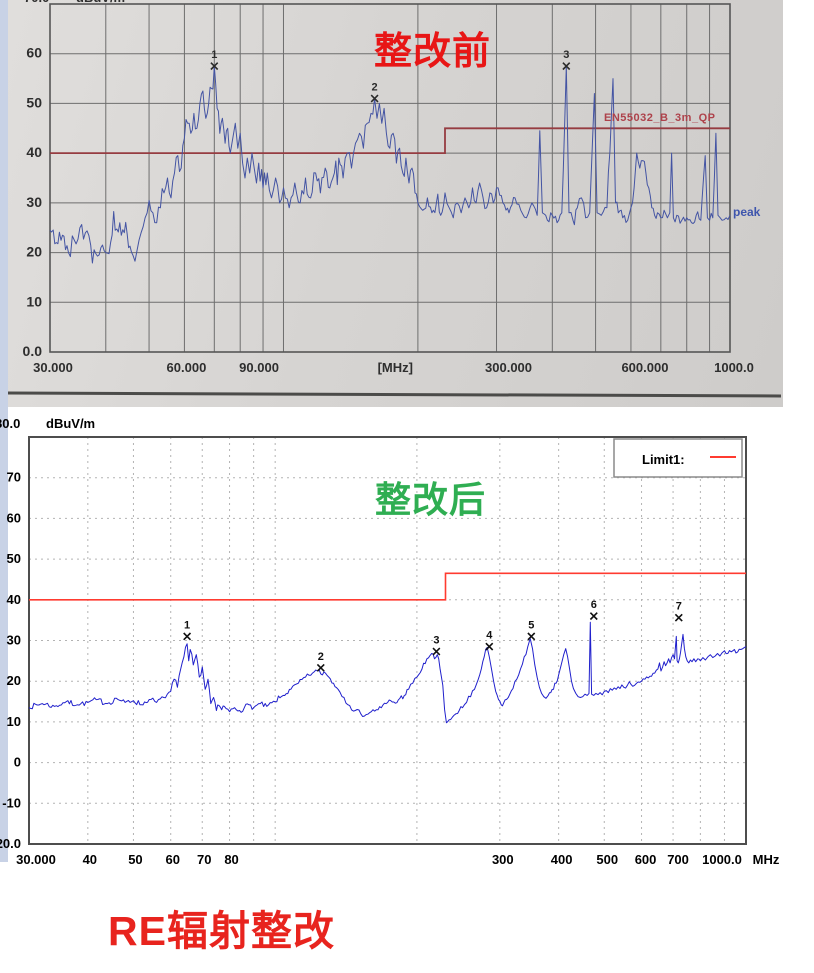  What do you see at coordinates (607, 859) in the screenshot?
I see `svg-text: 500` at bounding box center [607, 859].